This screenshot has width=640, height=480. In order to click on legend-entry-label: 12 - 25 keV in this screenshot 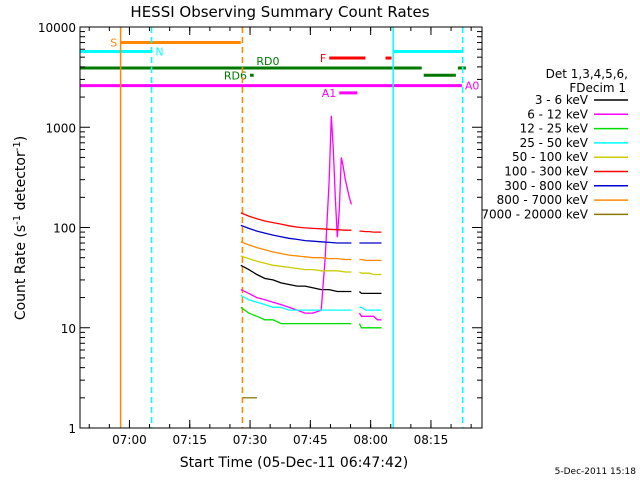, I will do `click(554, 129)`.